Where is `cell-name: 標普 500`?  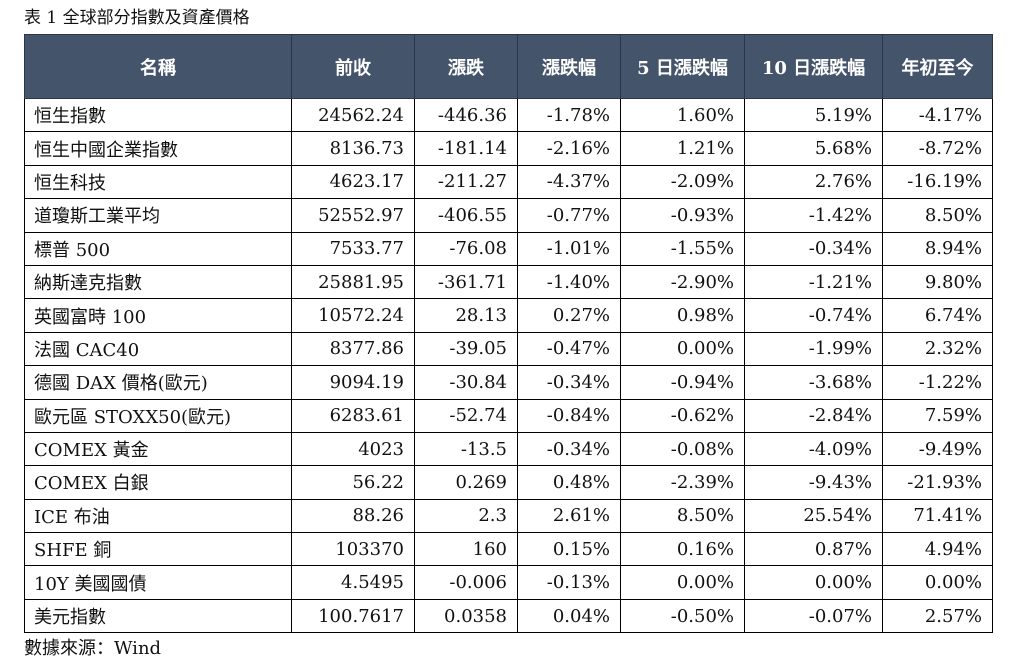
cell-name: 標普 500 is located at coordinates (158, 248).